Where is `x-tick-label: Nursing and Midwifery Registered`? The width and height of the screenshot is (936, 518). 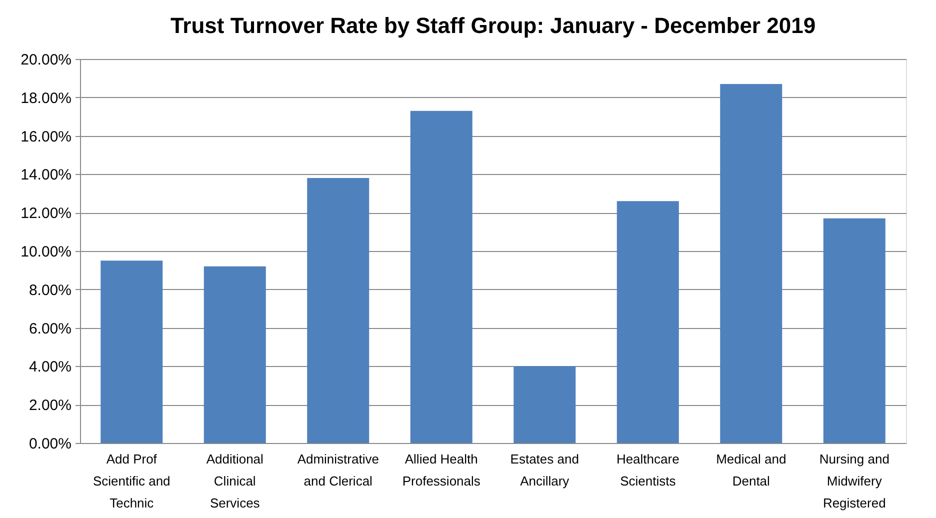 x-tick-label: Nursing and Midwifery Registered is located at coordinates (854, 481).